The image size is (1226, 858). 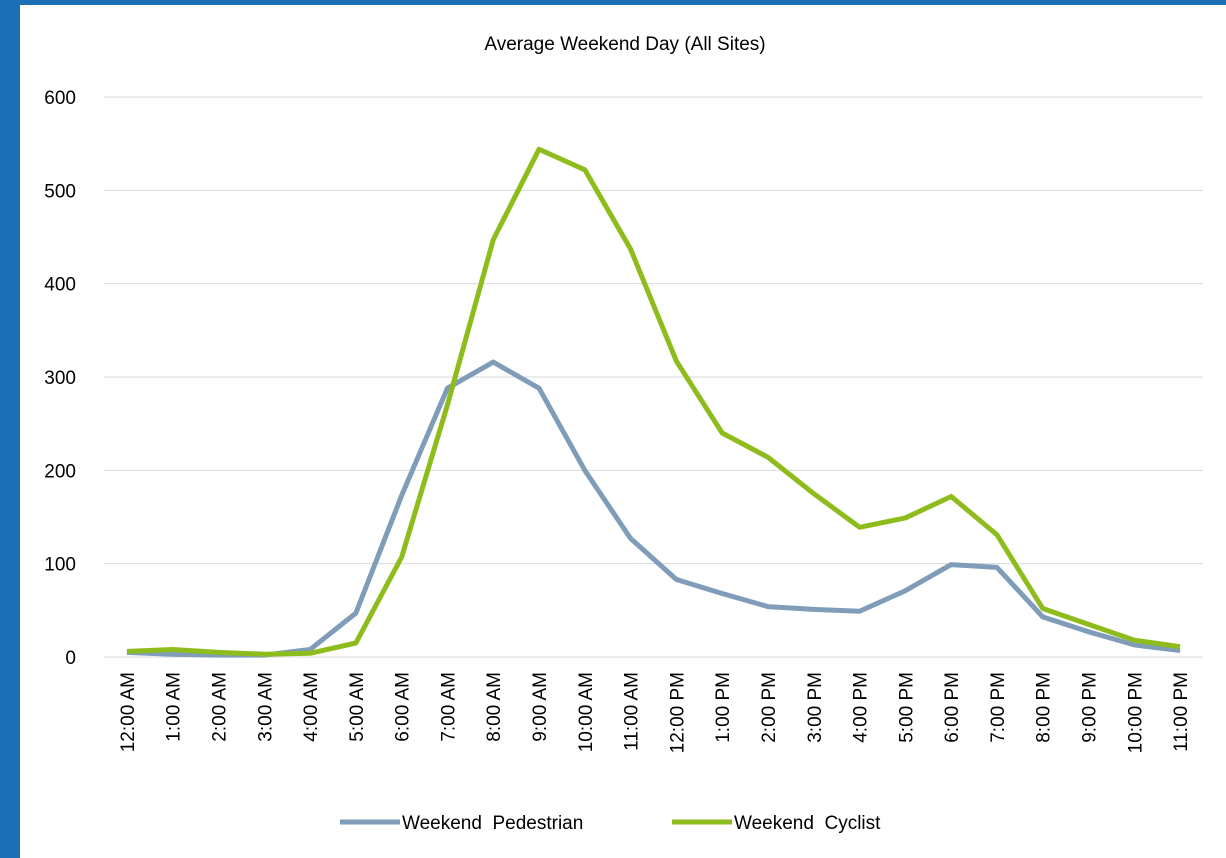 What do you see at coordinates (128, 712) in the screenshot?
I see `x-tick-label: 12:00 AM` at bounding box center [128, 712].